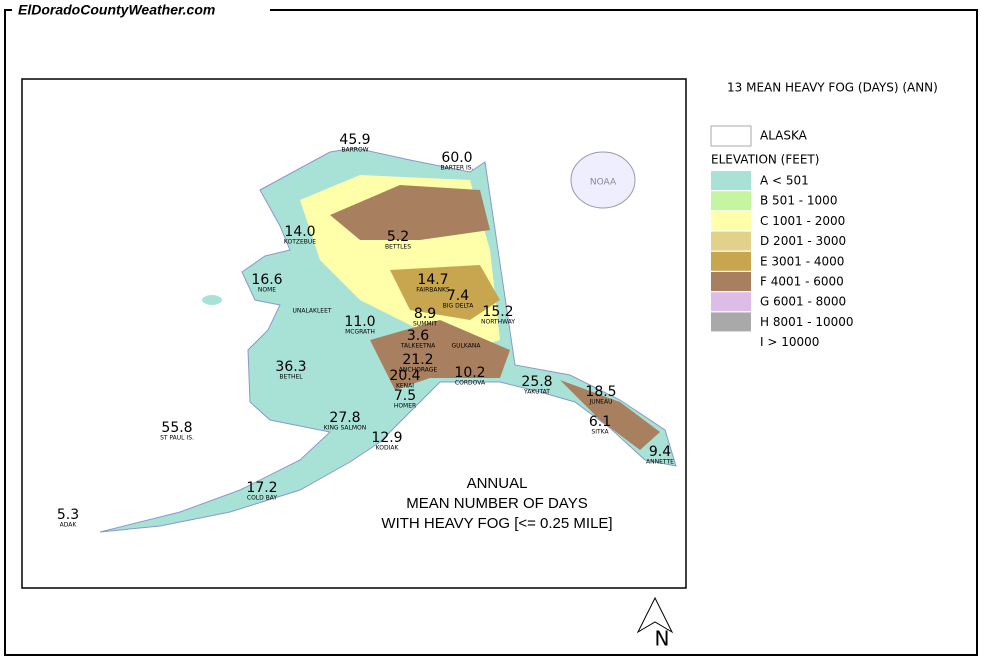 The image size is (981, 663). Describe the element at coordinates (177, 438) in the screenshot. I see `station-name: ST PAUL IS.` at that location.